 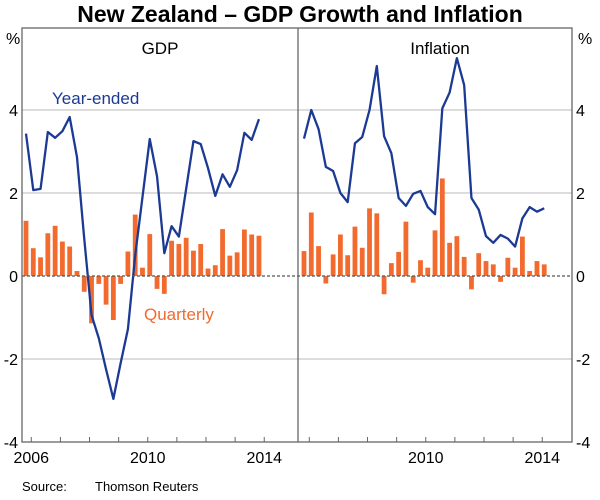 What do you see at coordinates (13, 111) in the screenshot?
I see `y-tick-label-left: 4` at bounding box center [13, 111].